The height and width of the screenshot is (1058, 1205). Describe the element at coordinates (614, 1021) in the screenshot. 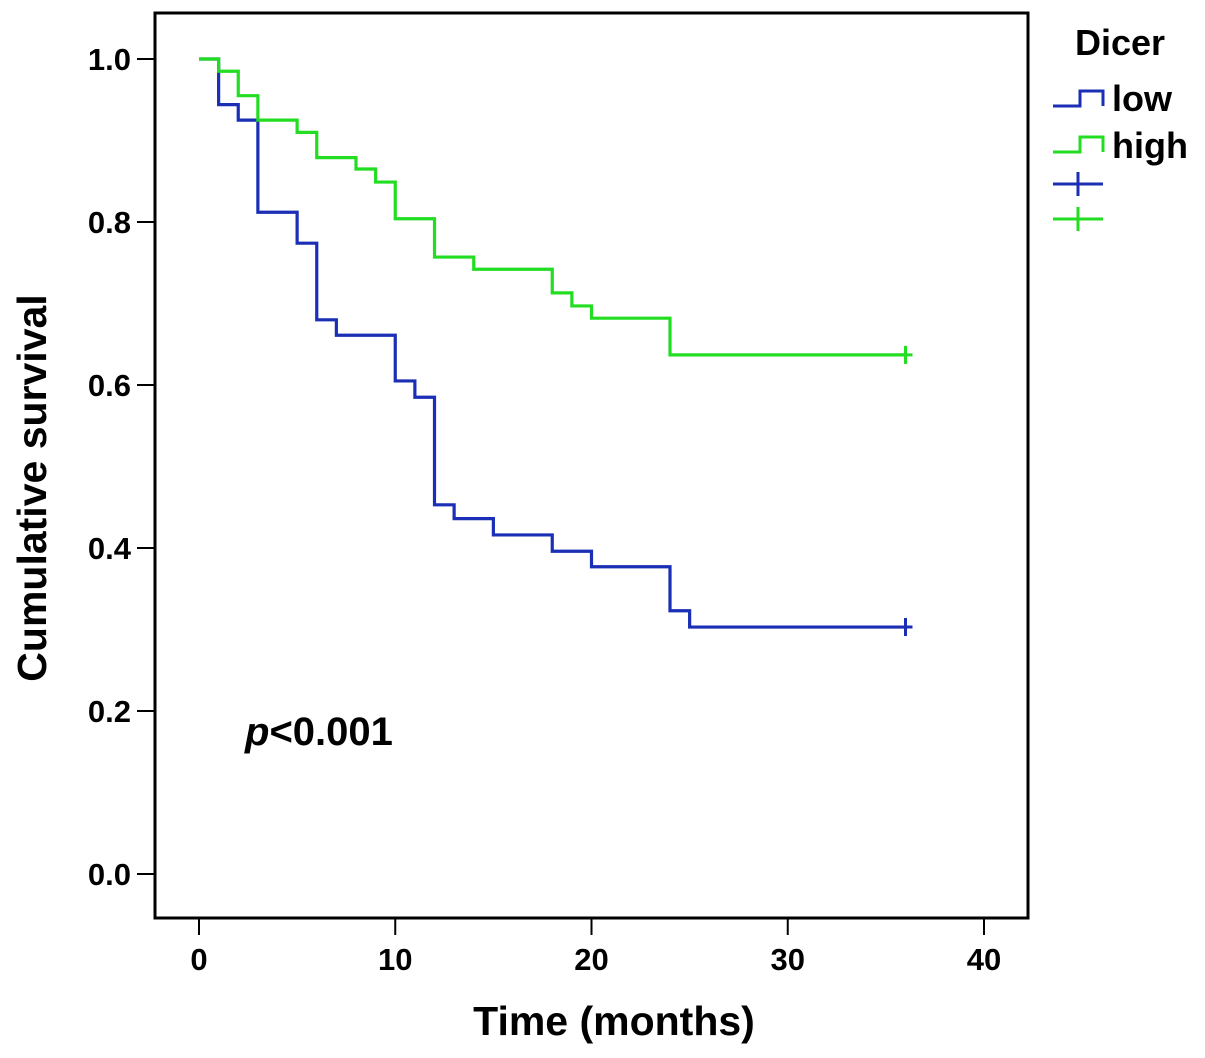

I see `x-axis-label: Time (months)` at that location.